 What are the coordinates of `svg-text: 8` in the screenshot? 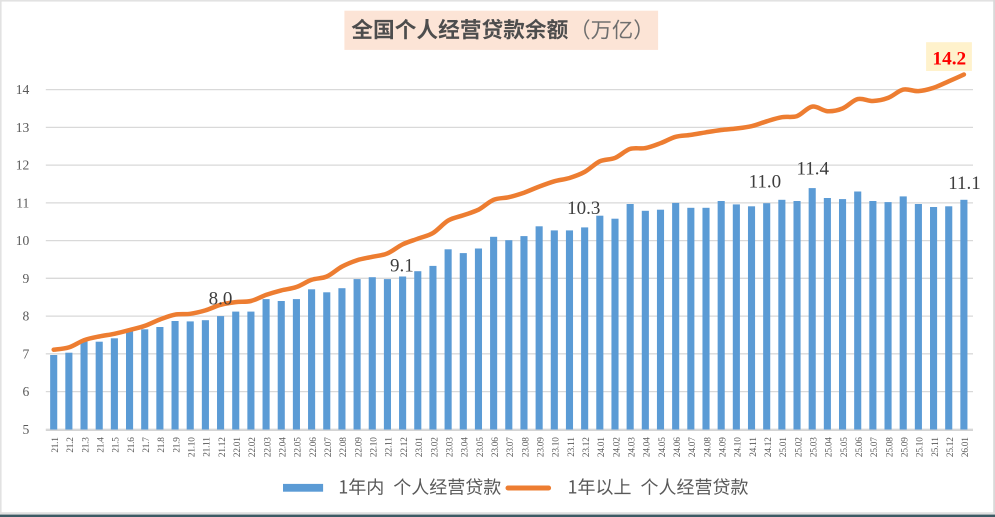 It's located at (26, 316).